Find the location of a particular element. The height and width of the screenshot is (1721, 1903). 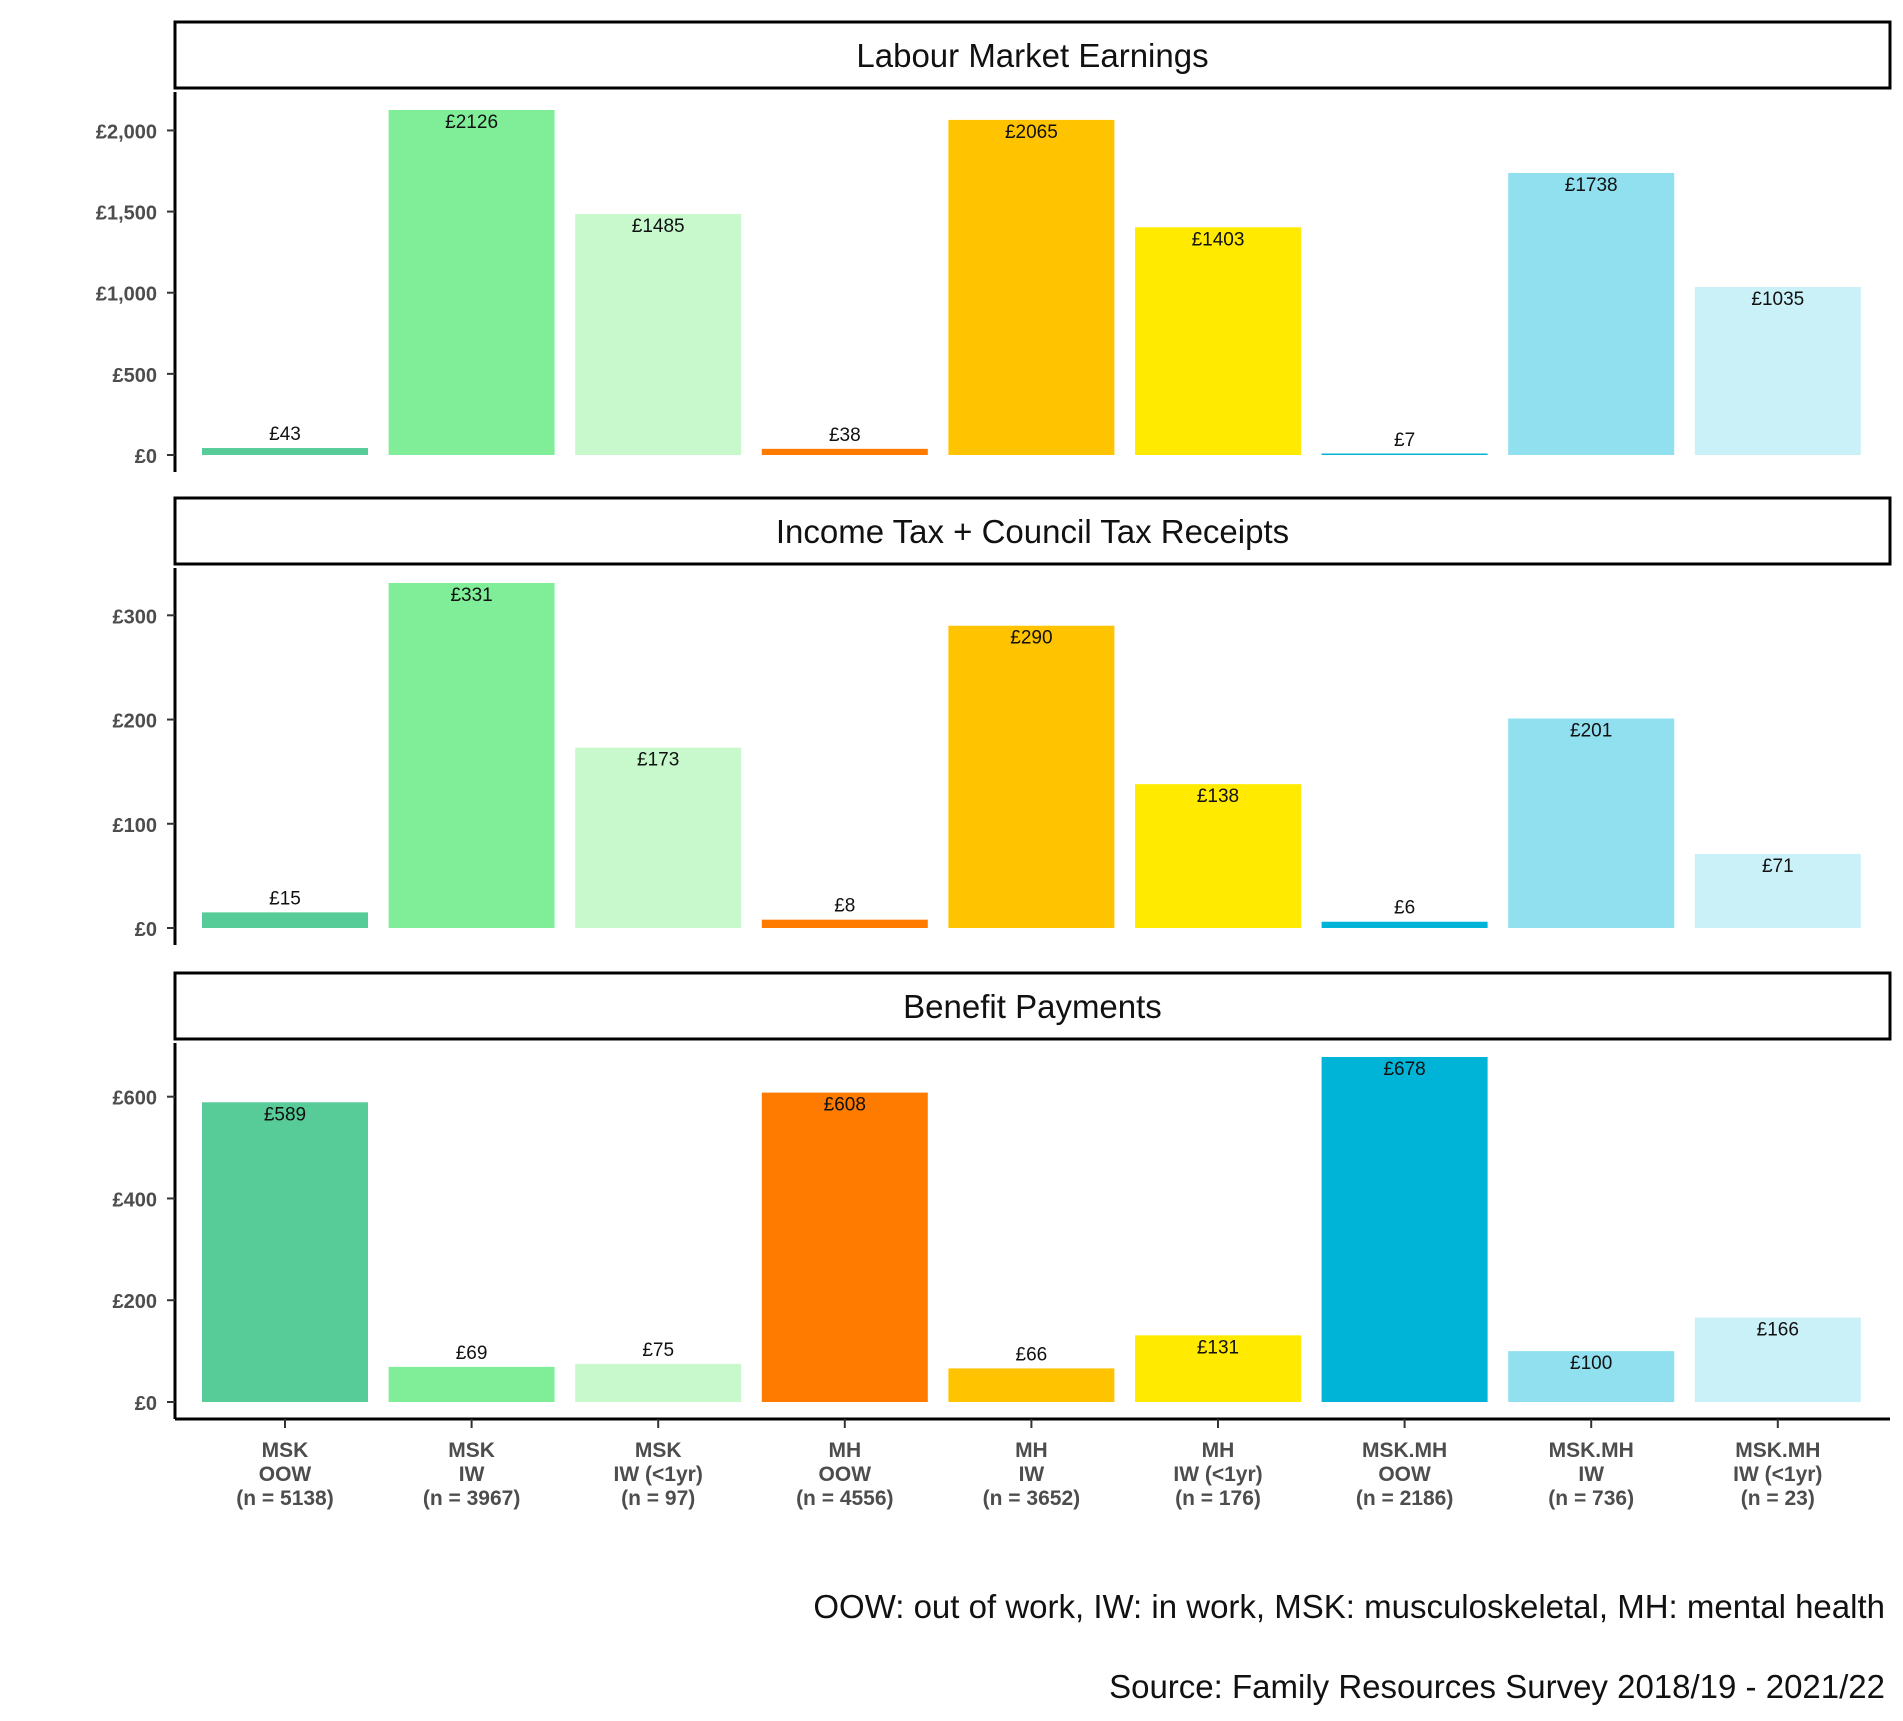

panel-title: Income Tax + Council Tax Receipts is located at coordinates (1032, 531).